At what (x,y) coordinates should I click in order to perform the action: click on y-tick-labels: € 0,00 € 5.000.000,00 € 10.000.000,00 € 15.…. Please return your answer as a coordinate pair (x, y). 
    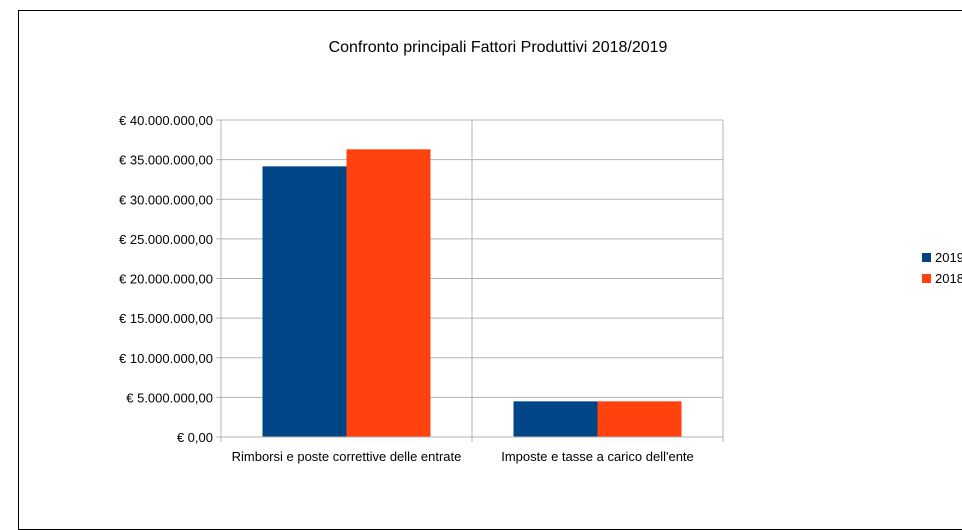
    Looking at the image, I should click on (166, 279).